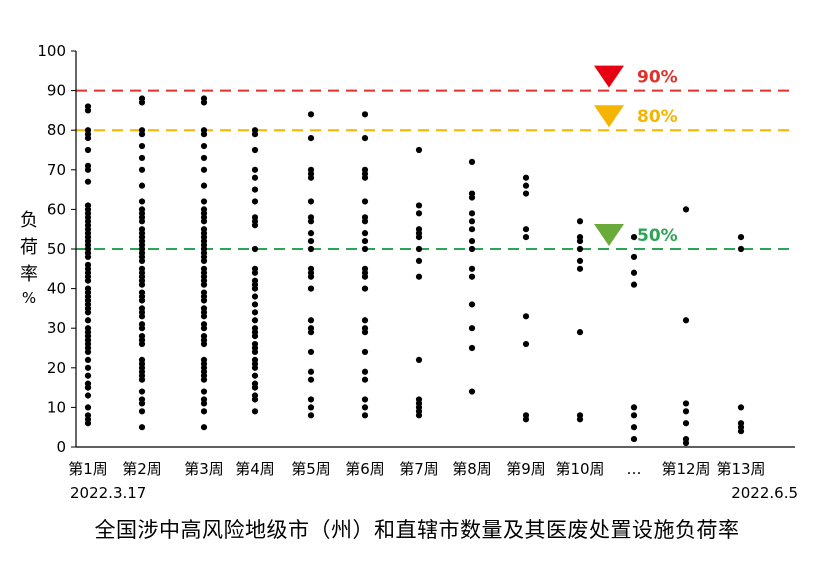  I want to click on x-tick-label: 第7周, so click(419, 469).